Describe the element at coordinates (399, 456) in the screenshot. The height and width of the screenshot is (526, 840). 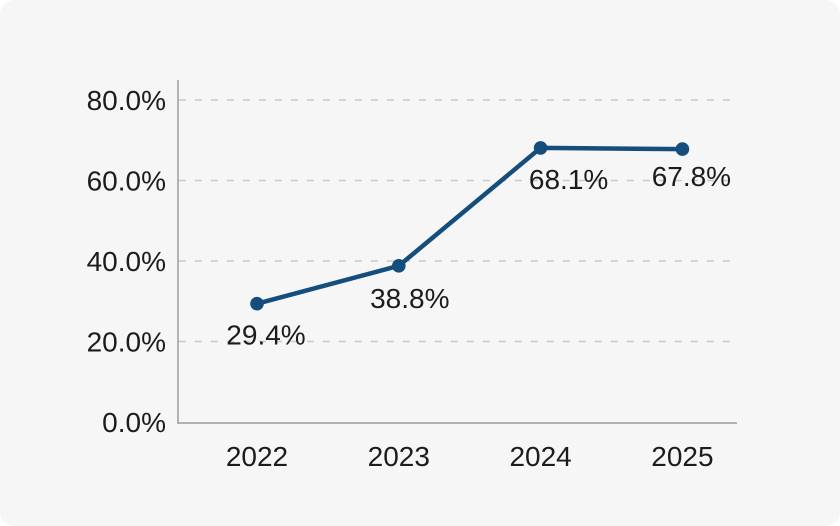
I see `x-axis-tick-label: 2023` at that location.